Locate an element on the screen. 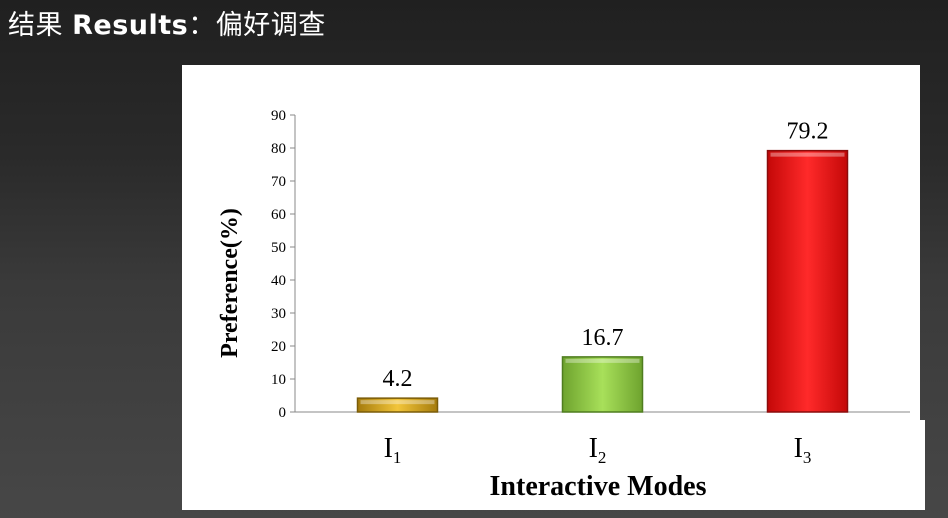 This screenshot has width=948, height=518. bar-data-label: 79.2 is located at coordinates (808, 132).